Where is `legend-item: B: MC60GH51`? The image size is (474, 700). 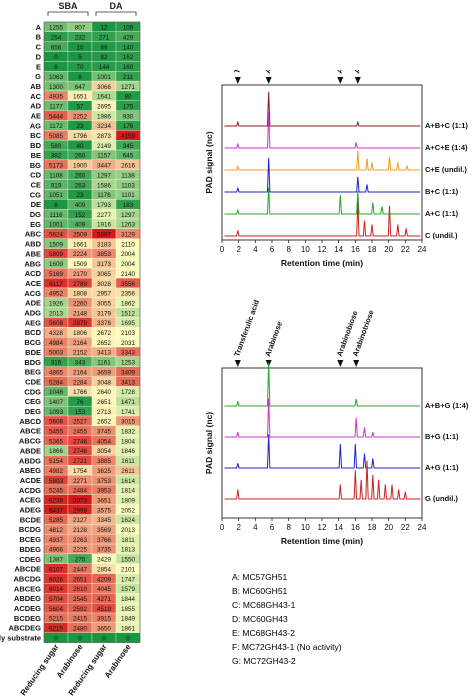
legend-item: B: MC60GH51 is located at coordinates (260, 591).